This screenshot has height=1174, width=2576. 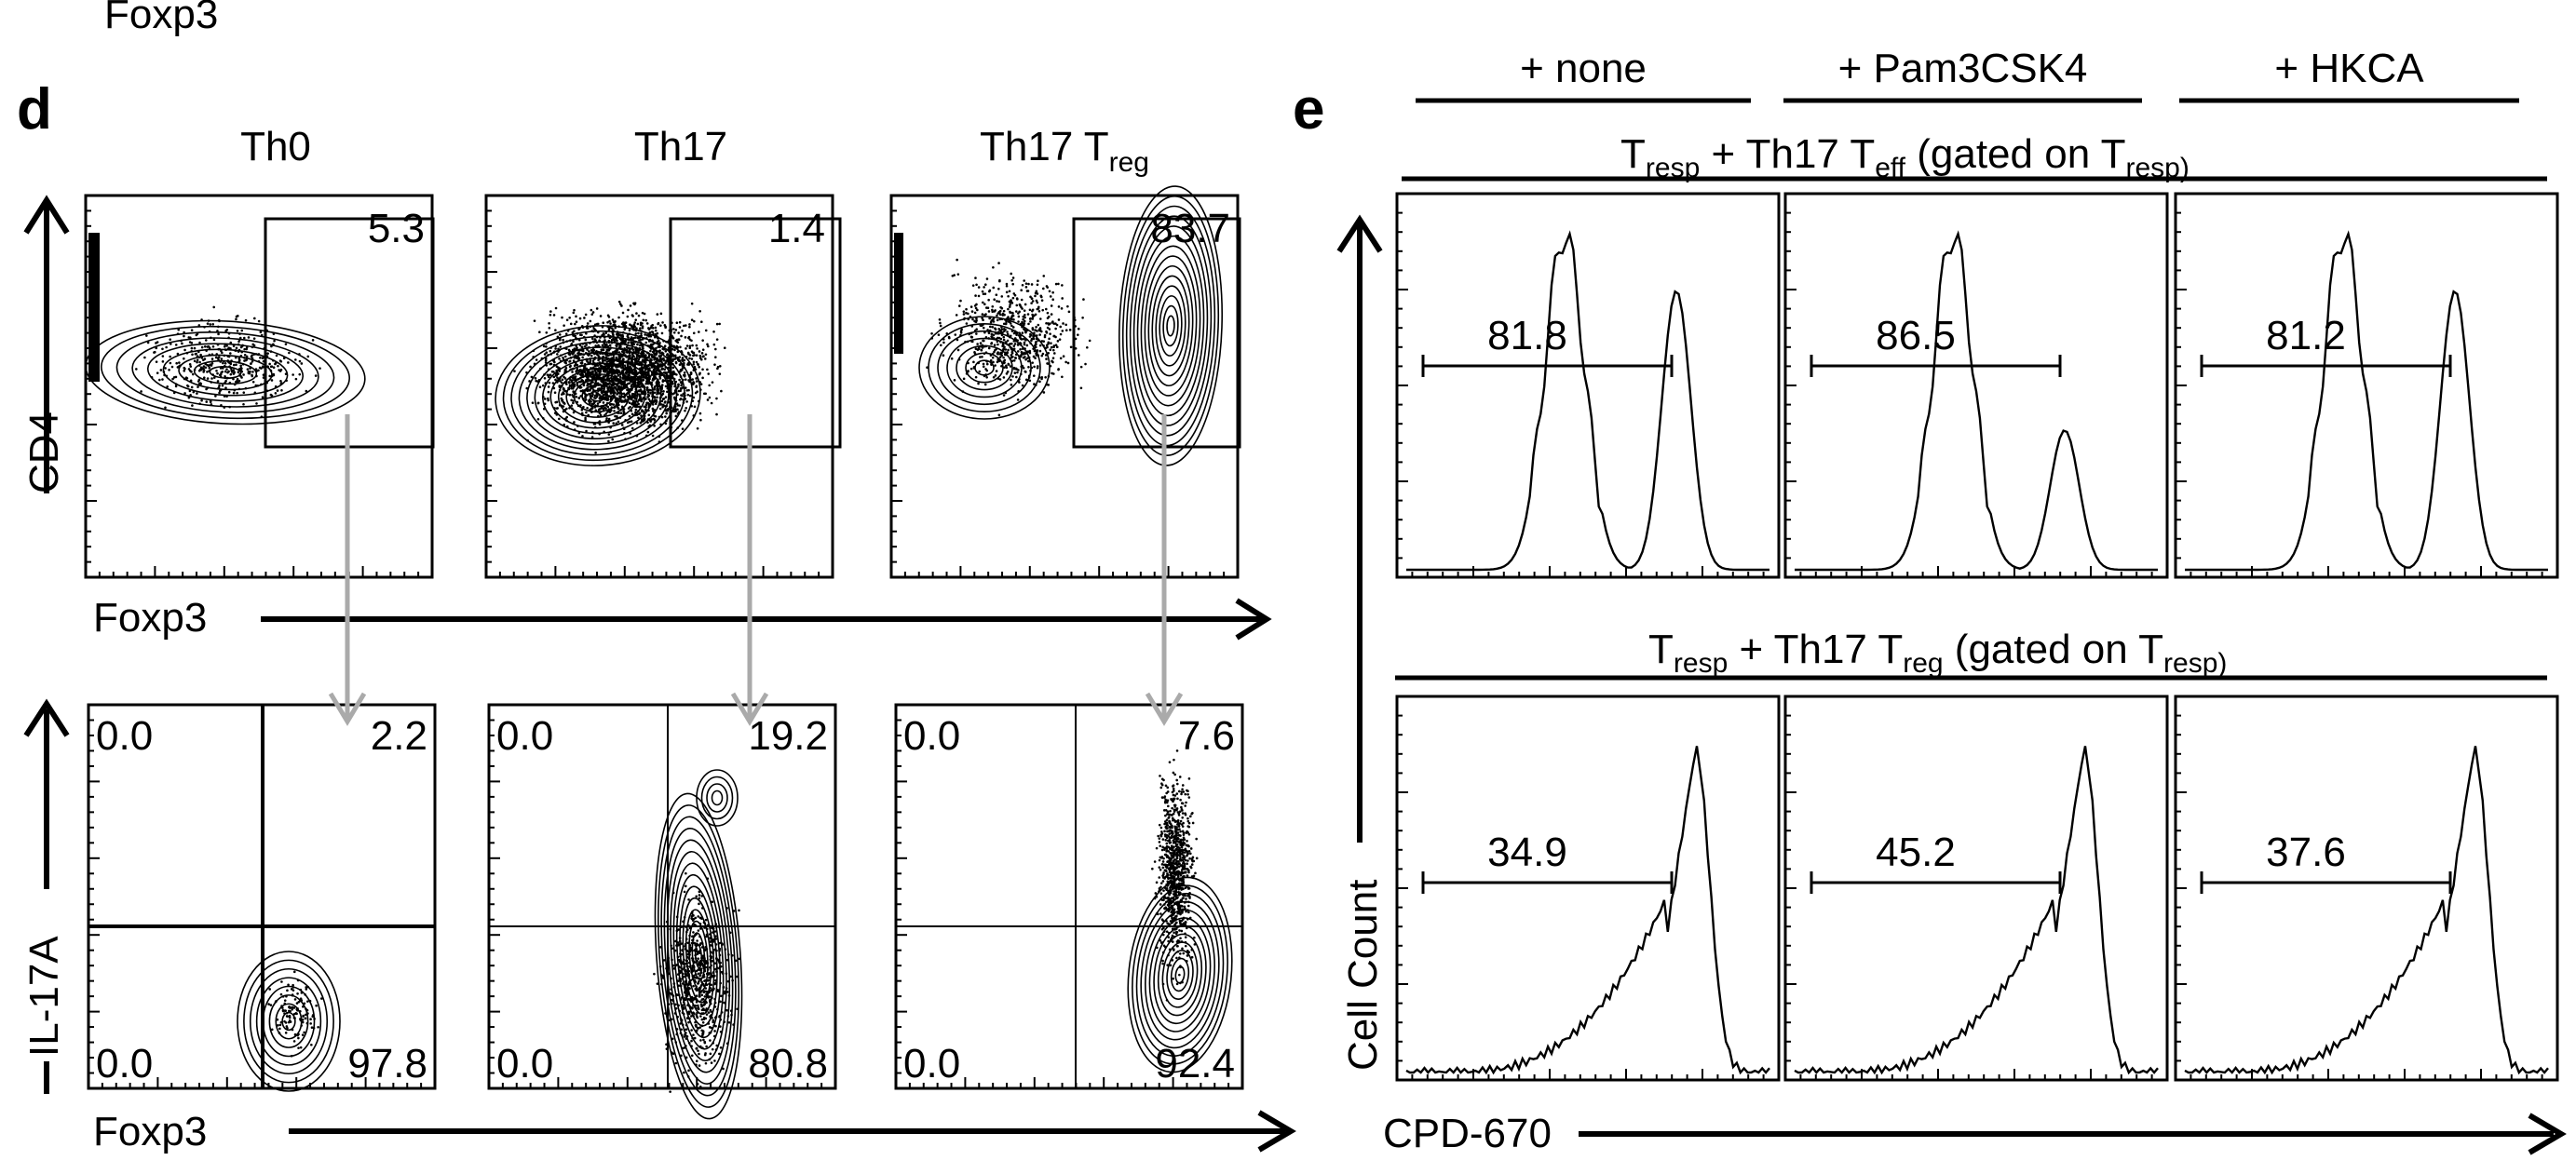 I want to click on il17a-foxp3-plot-1: 0.0 19.20.0 80.8, so click(x=662, y=911).